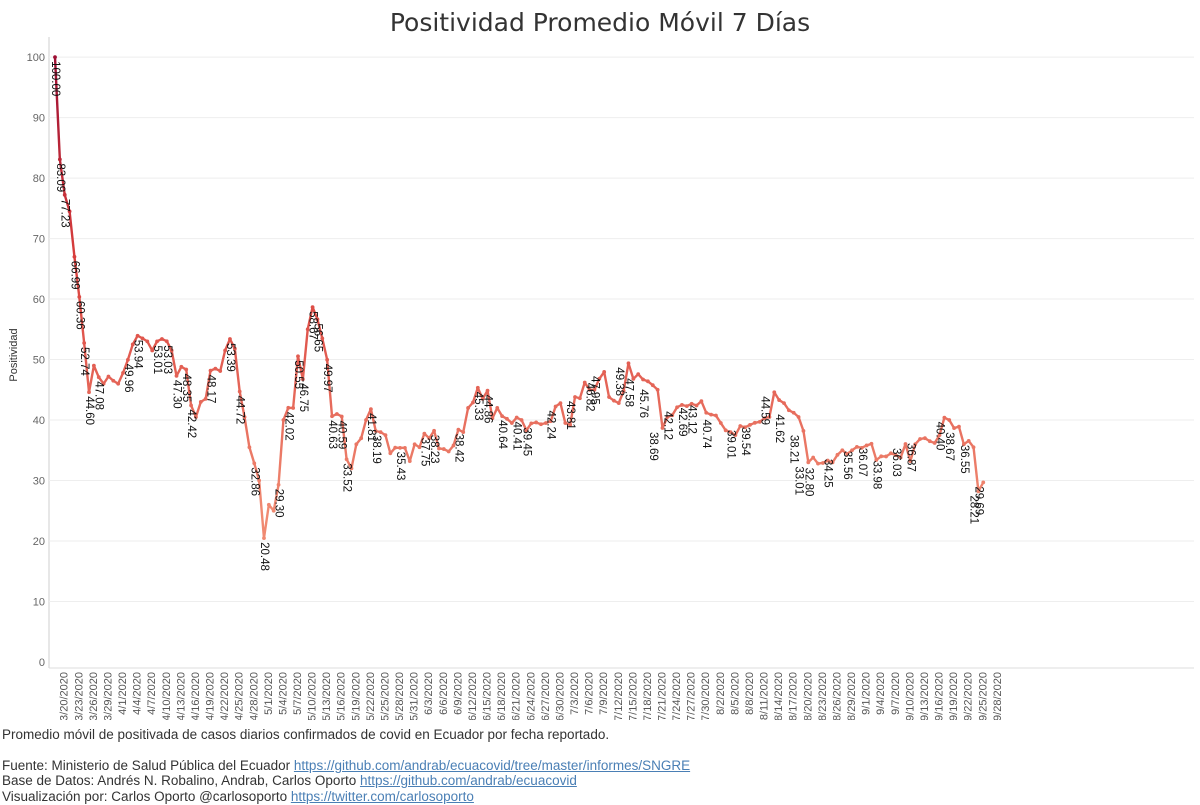 The width and height of the screenshot is (1200, 805). Describe the element at coordinates (167, 359) in the screenshot. I see `data-label-11: 53.03` at that location.